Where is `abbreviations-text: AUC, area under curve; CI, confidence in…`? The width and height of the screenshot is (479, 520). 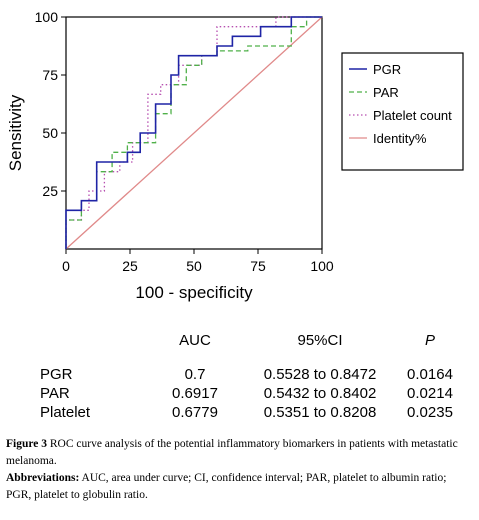
abbreviations-text: AUC, area under curve; CI, confidence in… is located at coordinates (226, 486).